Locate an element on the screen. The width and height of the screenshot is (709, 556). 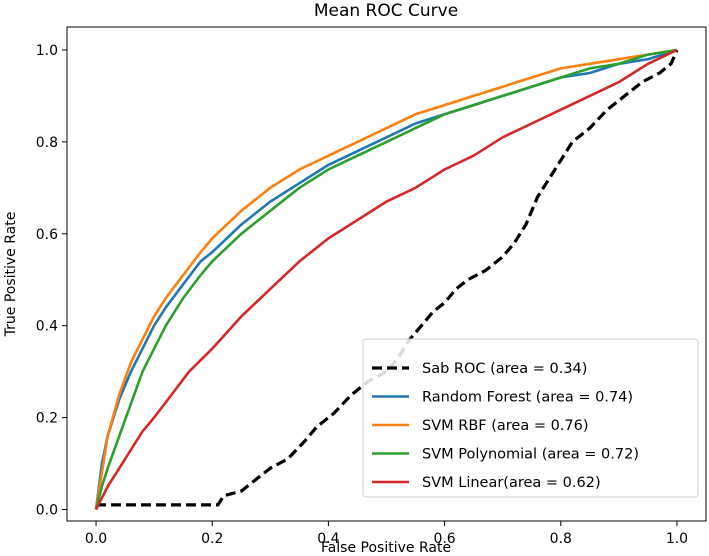
x-tick-label: 0.2 is located at coordinates (212, 539).